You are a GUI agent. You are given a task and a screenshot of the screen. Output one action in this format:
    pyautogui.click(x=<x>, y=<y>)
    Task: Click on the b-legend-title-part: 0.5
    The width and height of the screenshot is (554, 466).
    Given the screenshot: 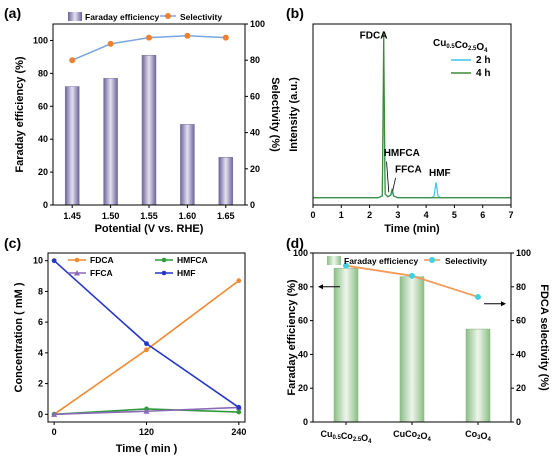 What is the action you would take?
    pyautogui.click(x=450, y=47)
    